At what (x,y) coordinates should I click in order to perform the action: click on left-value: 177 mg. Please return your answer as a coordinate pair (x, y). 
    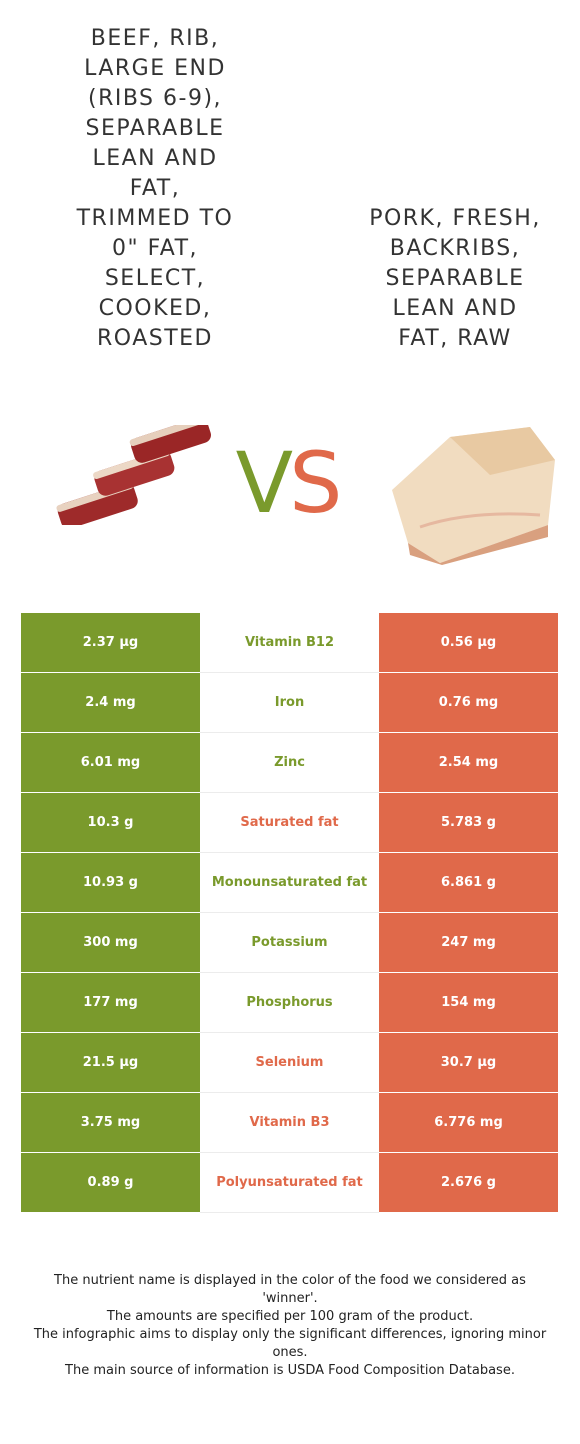
    Looking at the image, I should click on (110, 1003).